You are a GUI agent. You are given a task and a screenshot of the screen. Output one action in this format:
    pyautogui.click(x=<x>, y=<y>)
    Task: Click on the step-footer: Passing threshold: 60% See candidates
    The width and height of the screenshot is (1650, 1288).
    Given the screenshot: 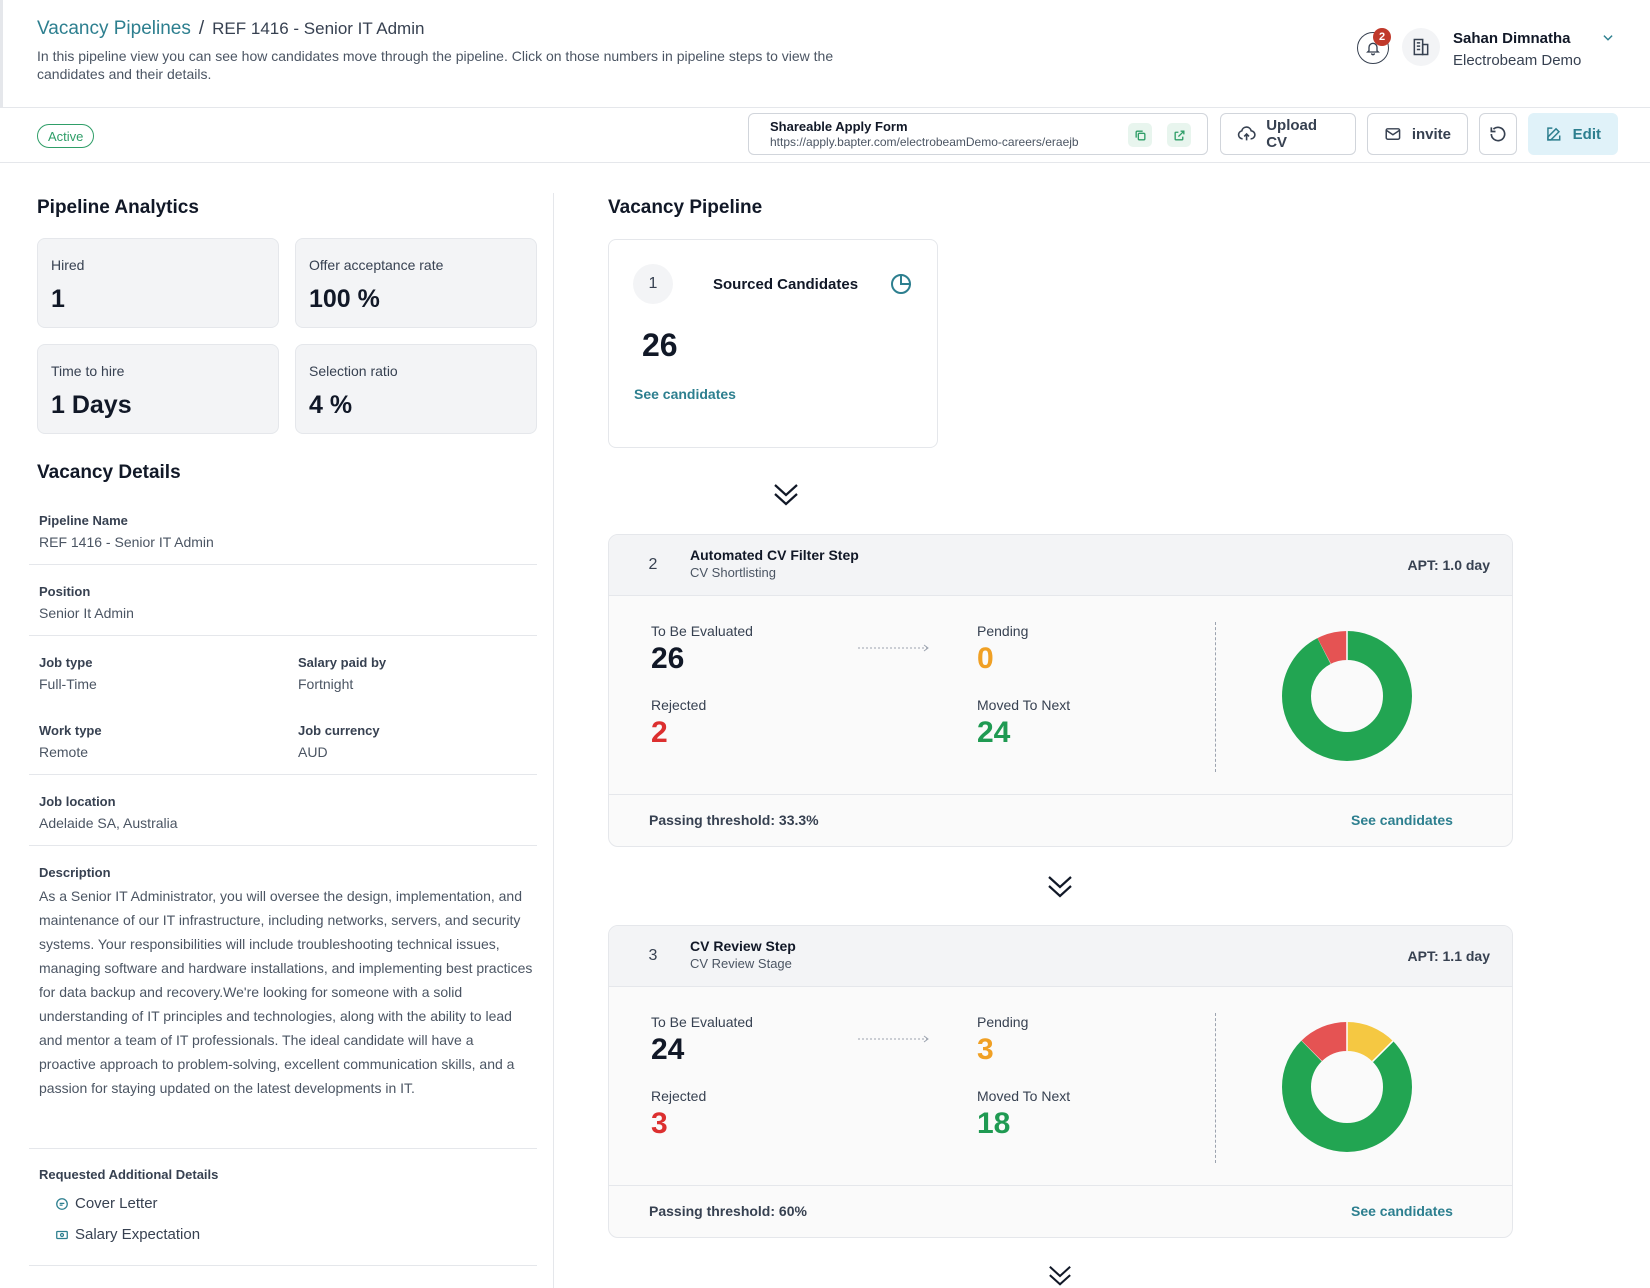 What is the action you would take?
    pyautogui.click(x=1060, y=1211)
    